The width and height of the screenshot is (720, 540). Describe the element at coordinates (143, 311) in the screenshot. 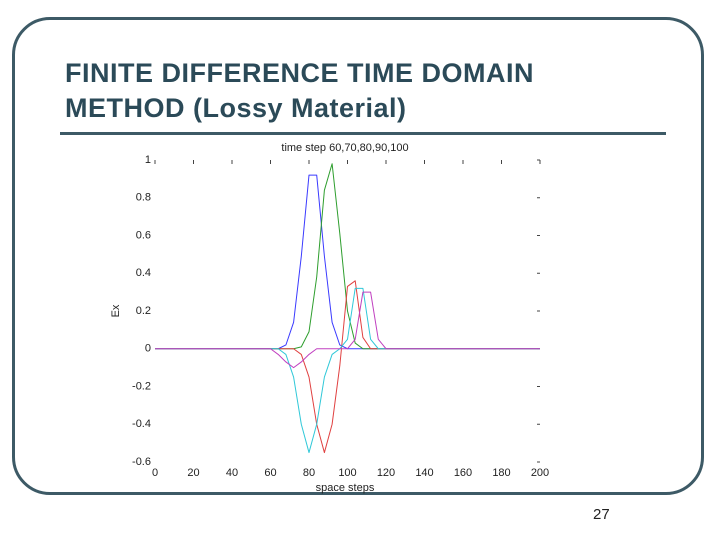

I see `y-tick-label: 0.2` at that location.